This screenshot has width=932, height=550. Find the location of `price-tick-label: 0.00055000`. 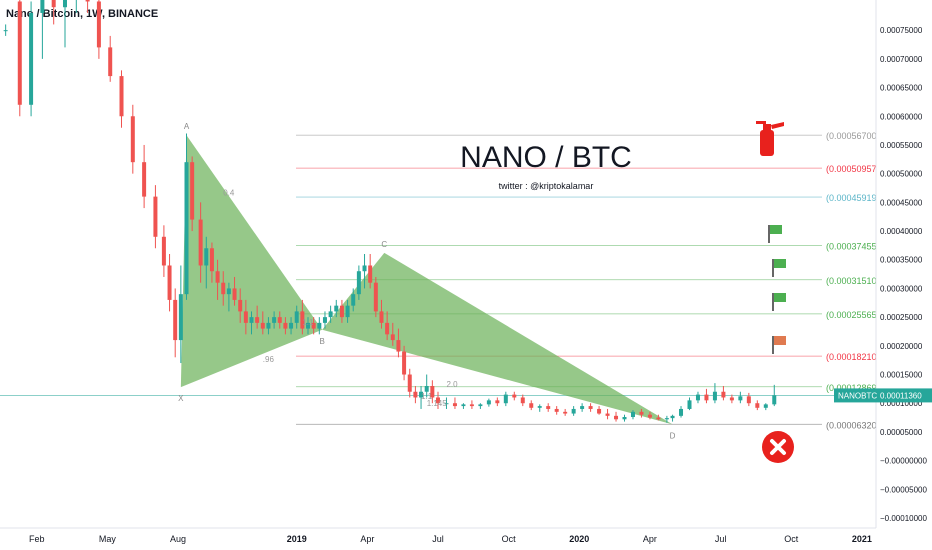

price-tick-label: 0.00055000 is located at coordinates (901, 145).